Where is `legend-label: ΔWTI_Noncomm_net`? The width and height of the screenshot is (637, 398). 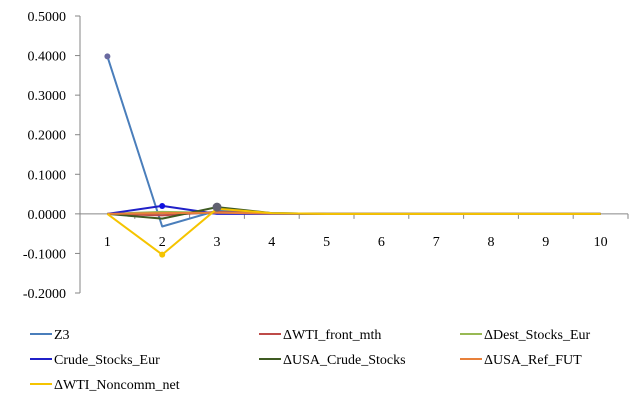 legend-label: ΔWTI_Noncomm_net is located at coordinates (117, 385).